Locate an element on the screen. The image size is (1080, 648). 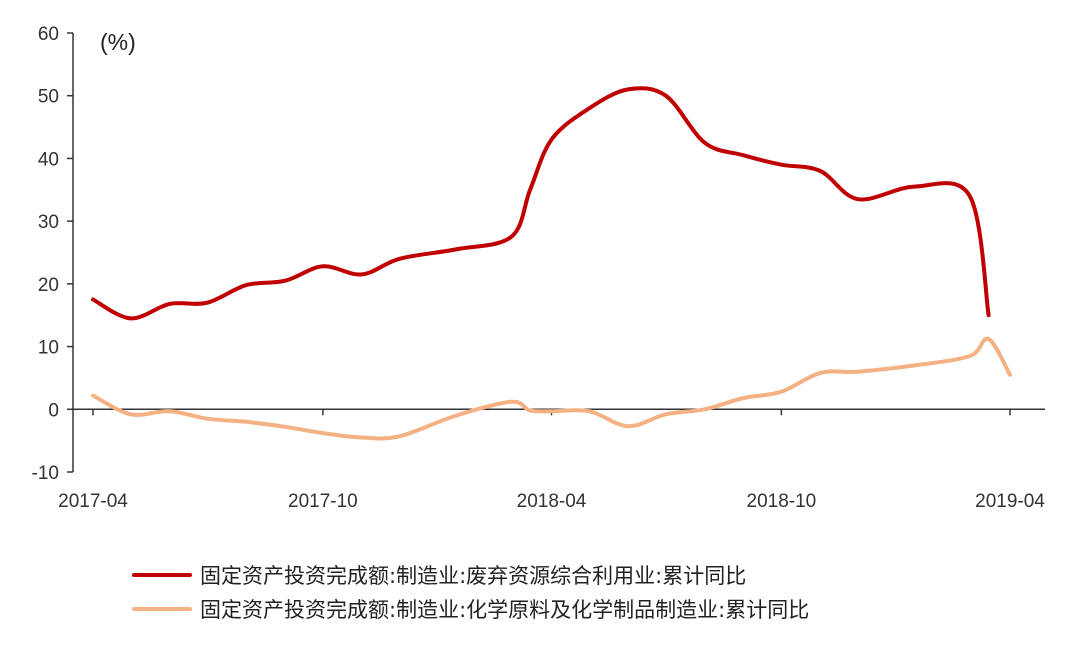
y-tick-label: 20 is located at coordinates (48, 285).